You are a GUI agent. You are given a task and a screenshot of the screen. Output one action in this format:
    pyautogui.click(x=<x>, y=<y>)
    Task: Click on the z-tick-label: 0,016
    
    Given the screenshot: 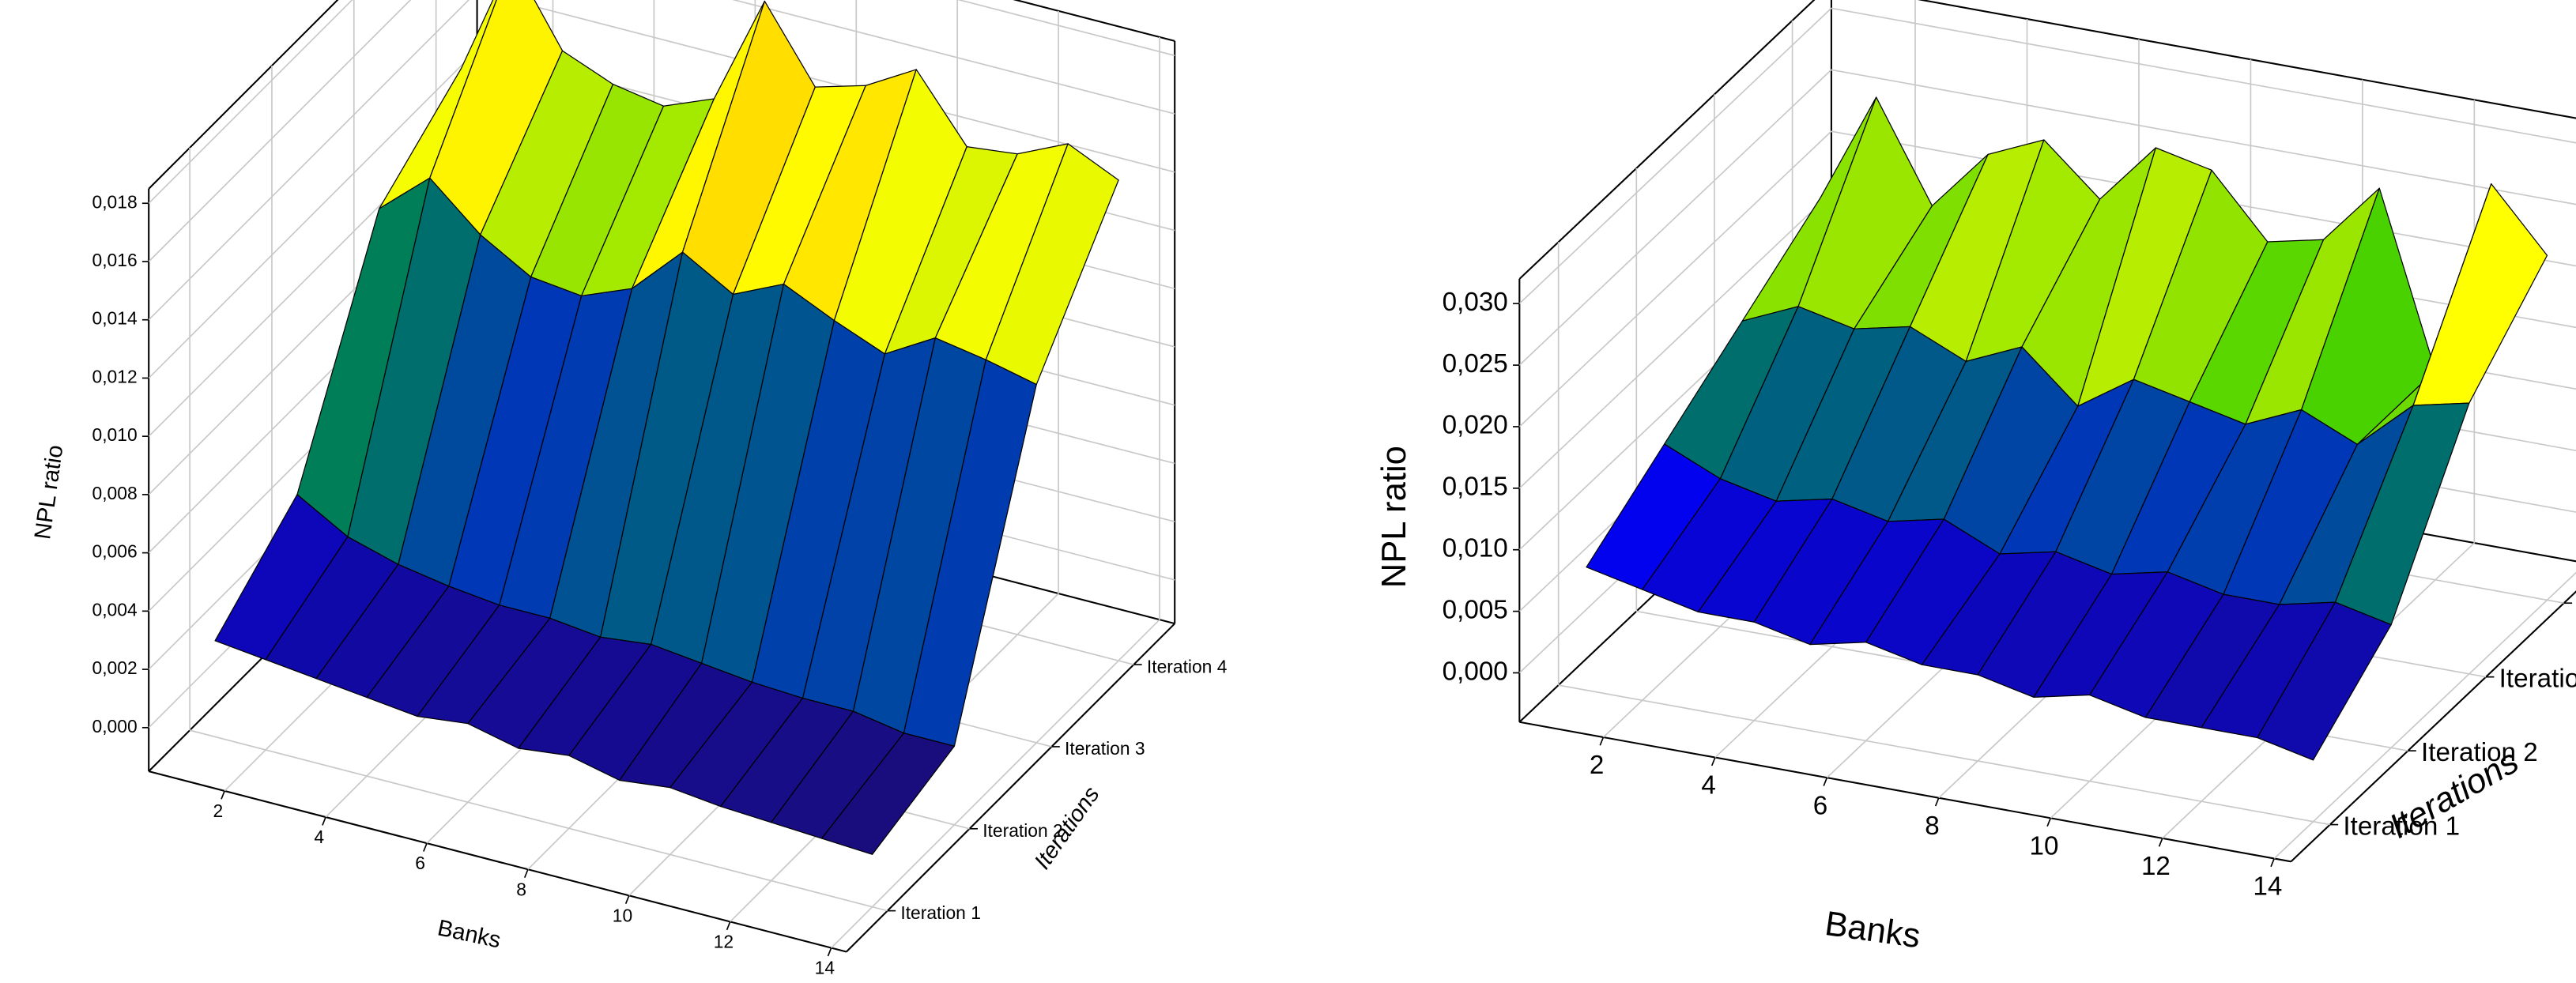 What is the action you would take?
    pyautogui.click(x=115, y=260)
    